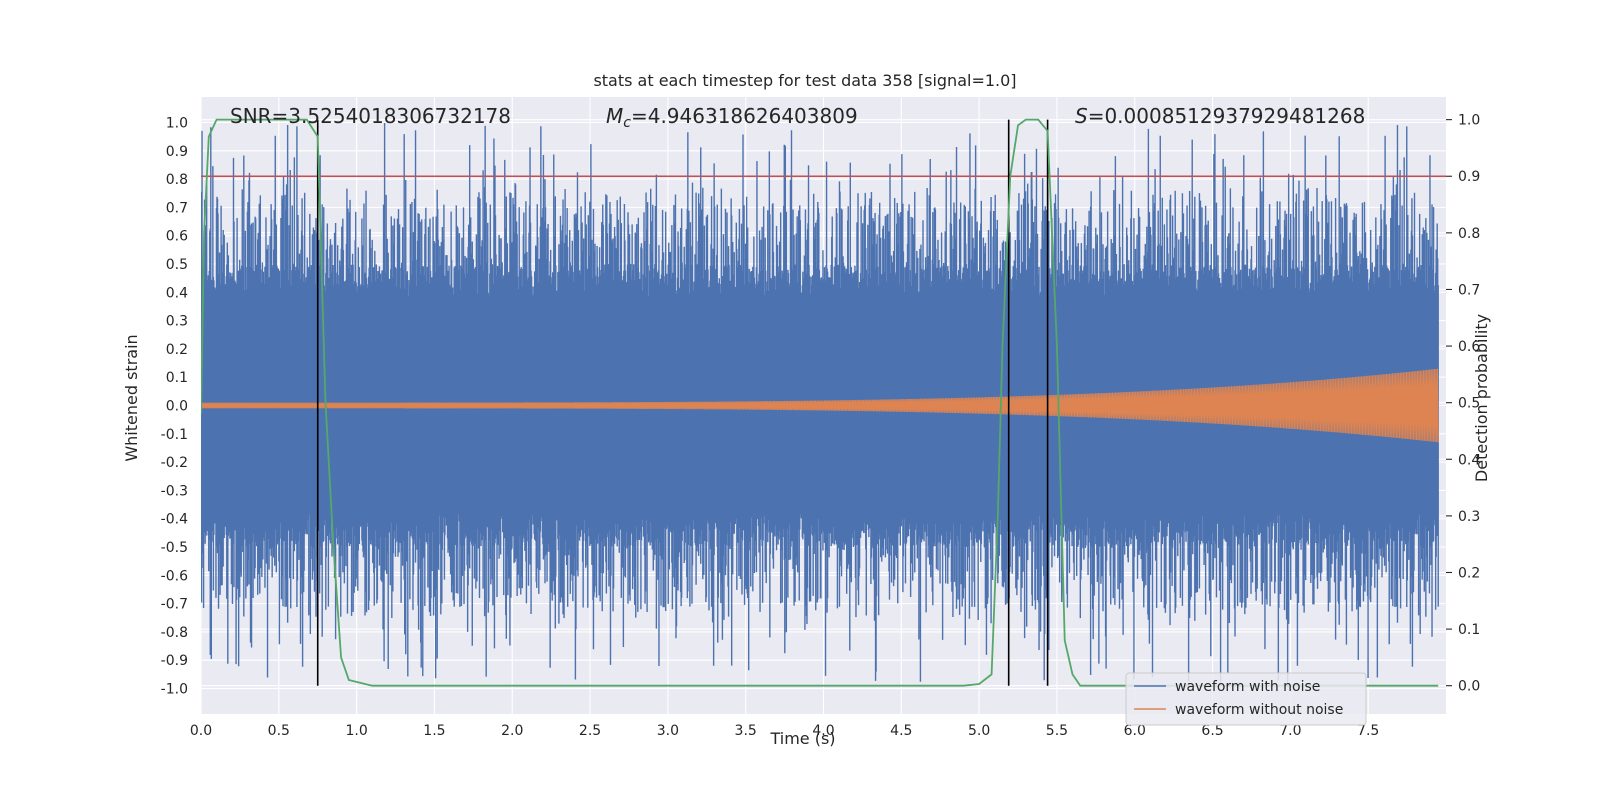 The height and width of the screenshot is (800, 1600). Describe the element at coordinates (746, 731) in the screenshot. I see `x-tick-label: 3.5` at that location.